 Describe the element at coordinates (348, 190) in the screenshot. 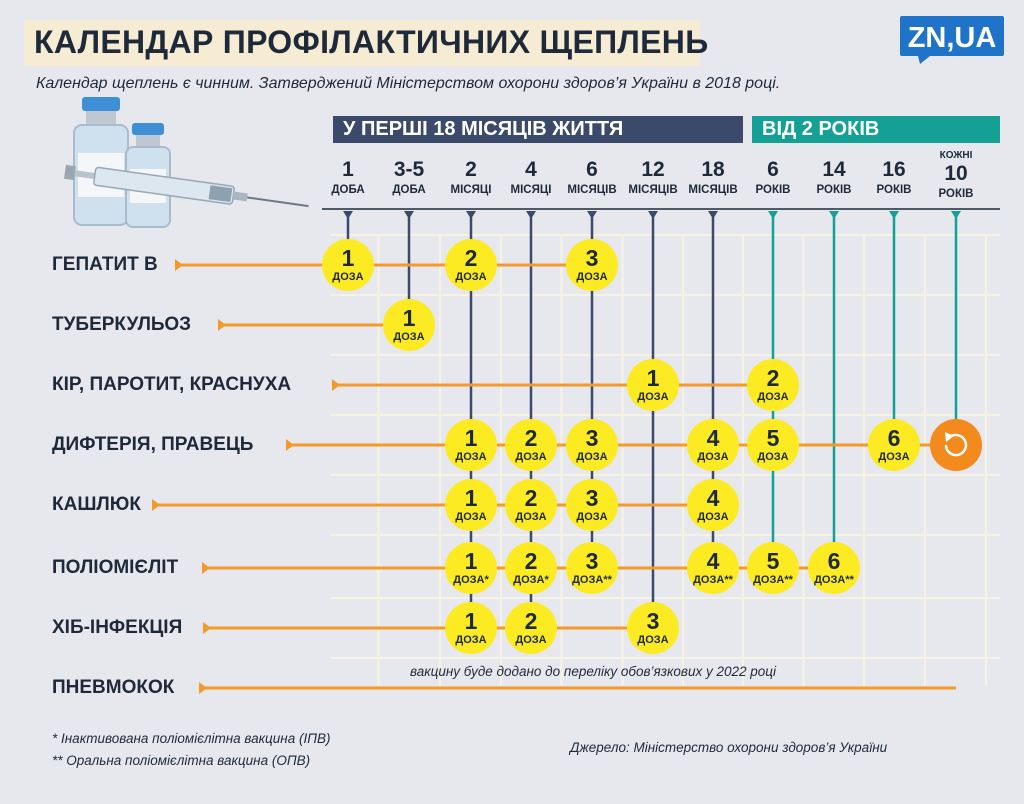

I see `age-unit-0: ДОБА` at that location.